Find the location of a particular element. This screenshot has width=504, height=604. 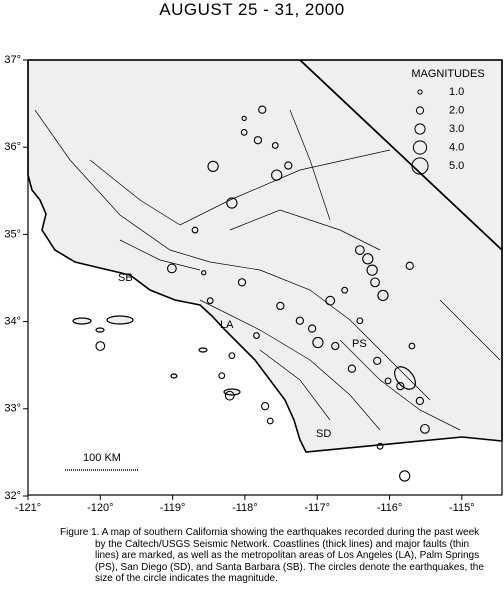

legend-label: 2.0 is located at coordinates (456, 110).